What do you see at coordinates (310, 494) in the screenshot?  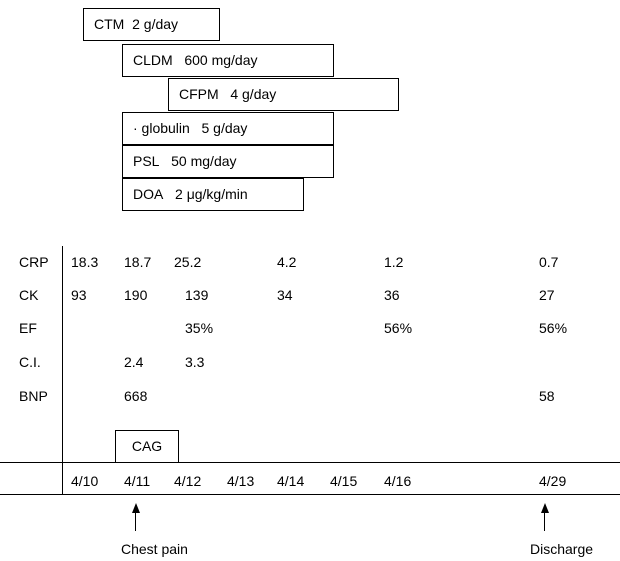 I see `date-divider-bottom` at bounding box center [310, 494].